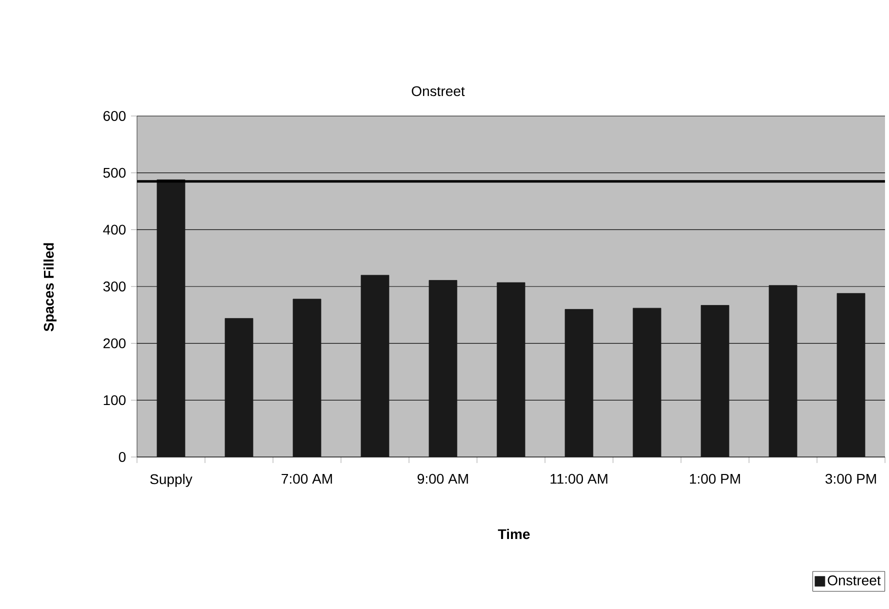  I want to click on legend-label: Onstreet, so click(854, 580).